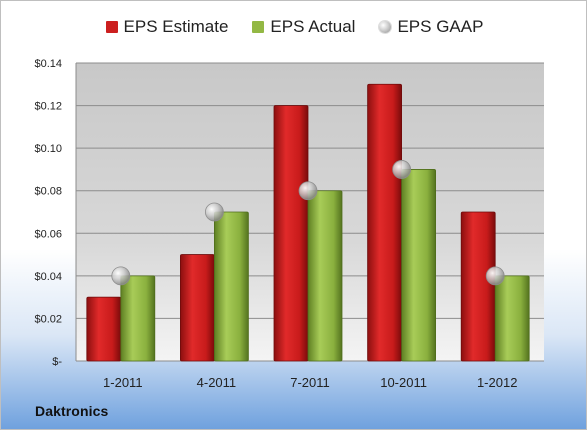 Image resolution: width=587 pixels, height=430 pixels. What do you see at coordinates (123, 382) in the screenshot?
I see `x-tick-label: 1-2011` at bounding box center [123, 382].